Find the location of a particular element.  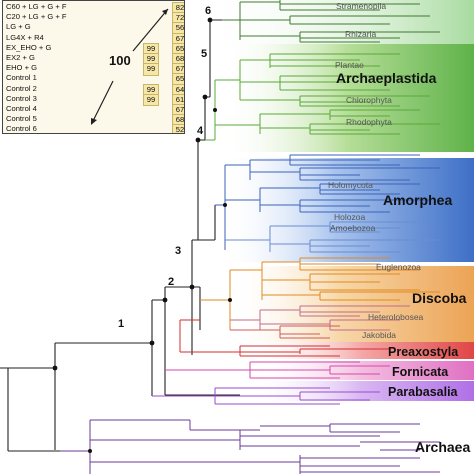

model-label: Control 6 is located at coordinates (21, 129).